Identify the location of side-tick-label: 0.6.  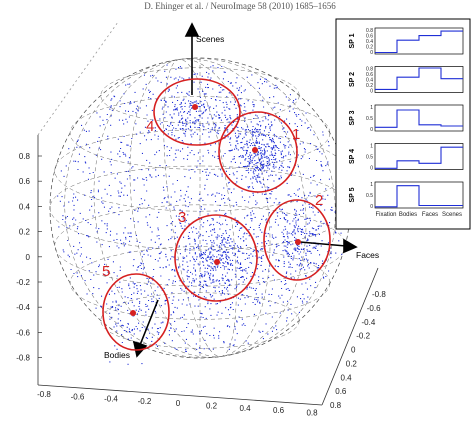
(341, 391).